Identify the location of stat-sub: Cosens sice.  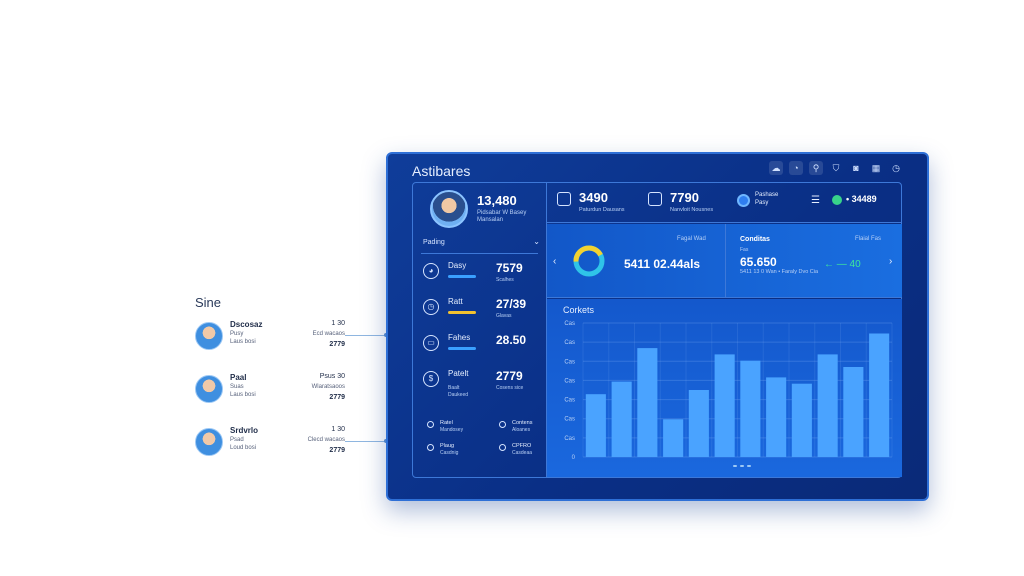
(510, 388).